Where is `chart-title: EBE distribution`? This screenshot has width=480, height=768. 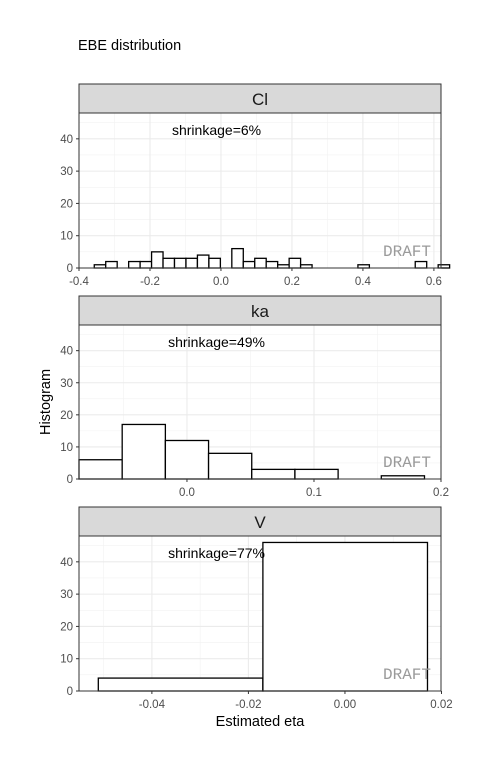
chart-title: EBE distribution is located at coordinates (129, 46).